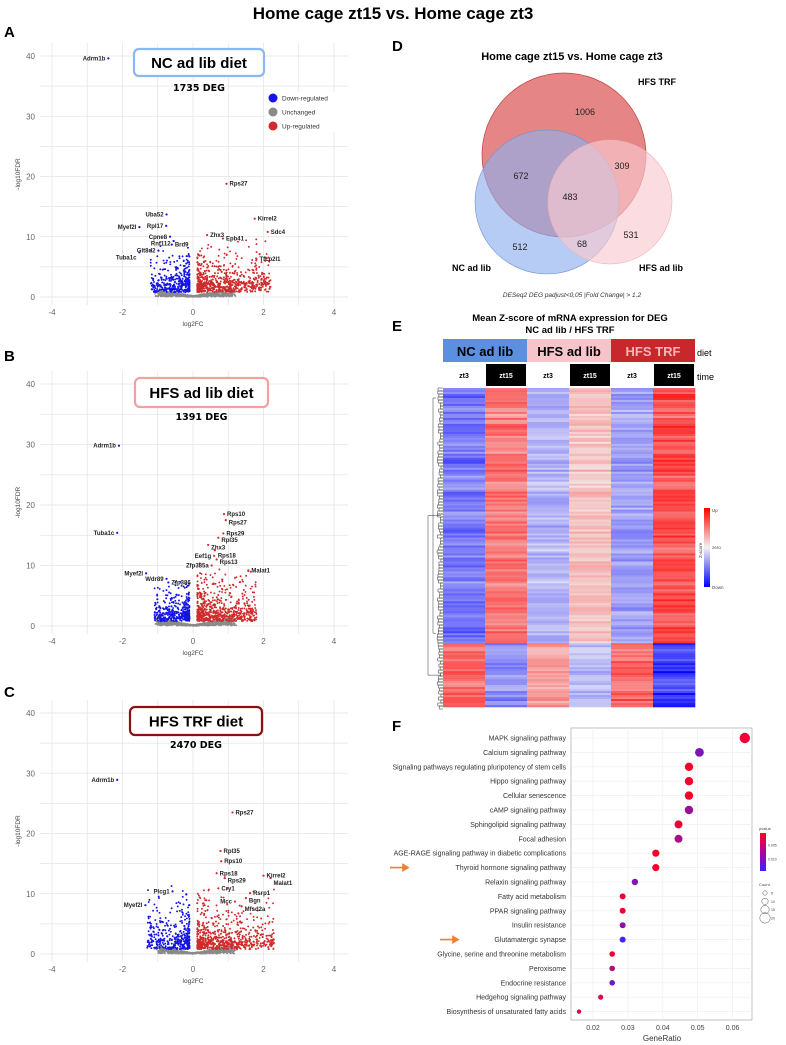  Describe the element at coordinates (104, 534) in the screenshot. I see `gene-label: Tuba1c` at that location.